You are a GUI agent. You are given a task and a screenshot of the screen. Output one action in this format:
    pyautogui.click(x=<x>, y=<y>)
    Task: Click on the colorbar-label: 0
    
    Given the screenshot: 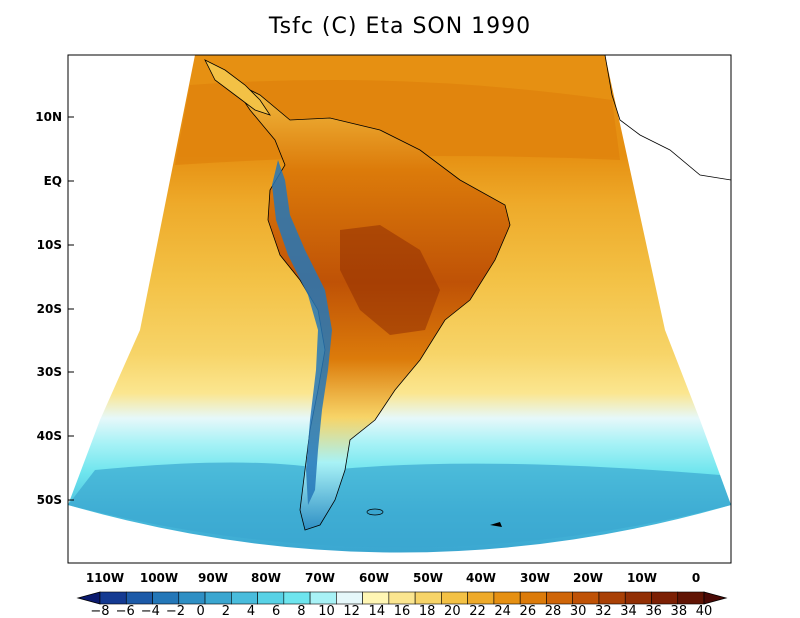 What is the action you would take?
    pyautogui.click(x=201, y=611)
    